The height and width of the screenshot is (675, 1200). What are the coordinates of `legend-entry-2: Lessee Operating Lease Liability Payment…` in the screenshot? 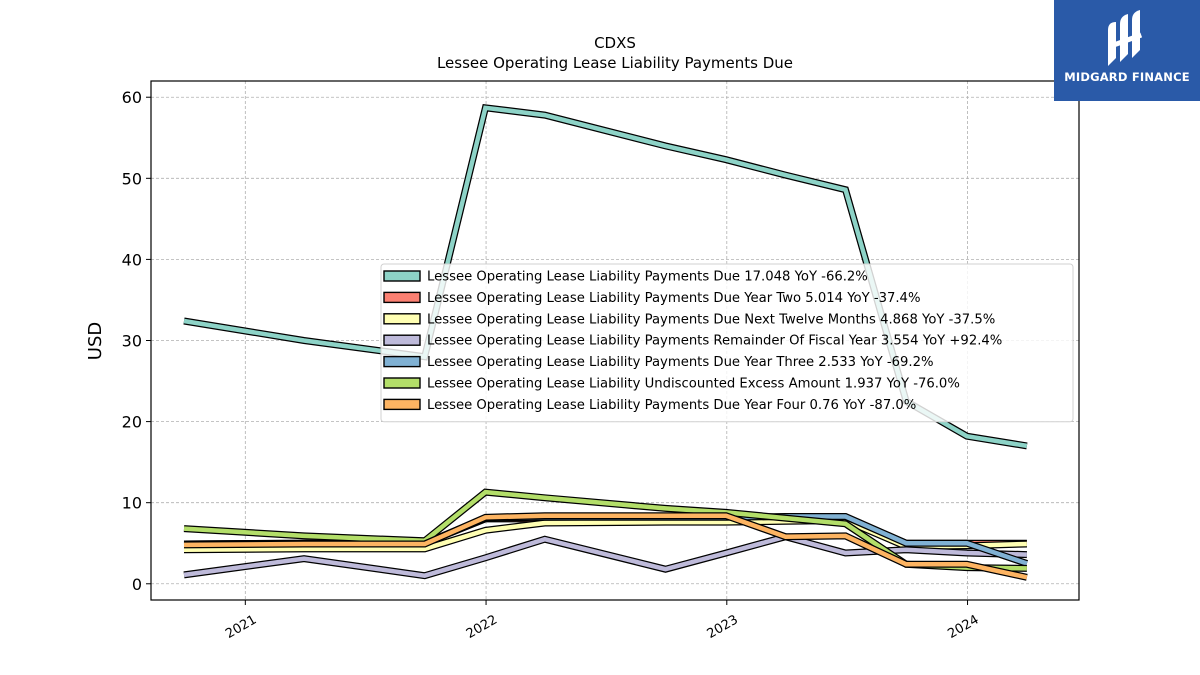 It's located at (711, 319).